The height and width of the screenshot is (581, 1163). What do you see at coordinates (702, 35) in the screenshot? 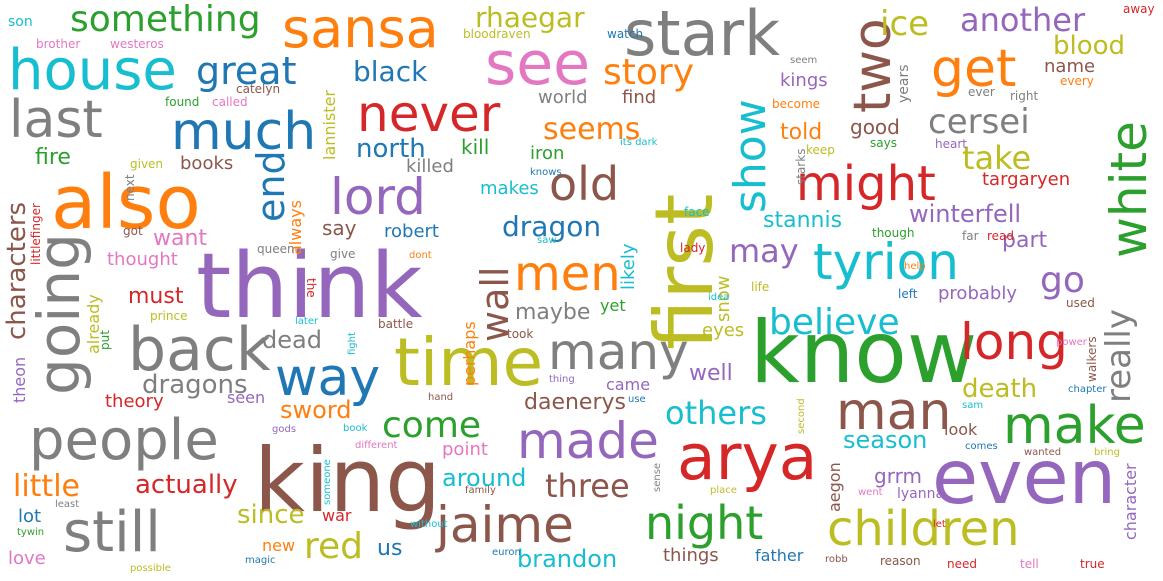
I see `cloud-word: stark` at bounding box center [702, 35].